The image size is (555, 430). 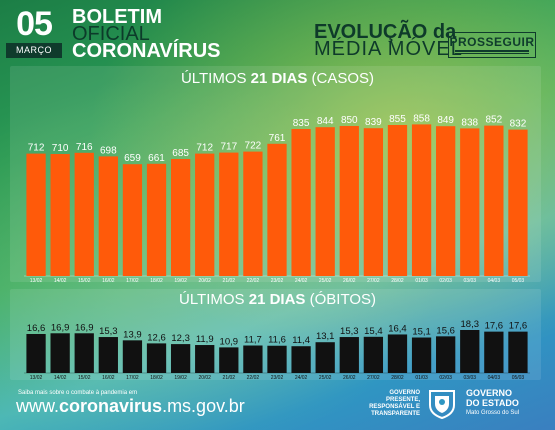 What do you see at coordinates (492, 42) in the screenshot?
I see `prosseguir-logo-text: PROSSEGUIR` at bounding box center [492, 42].